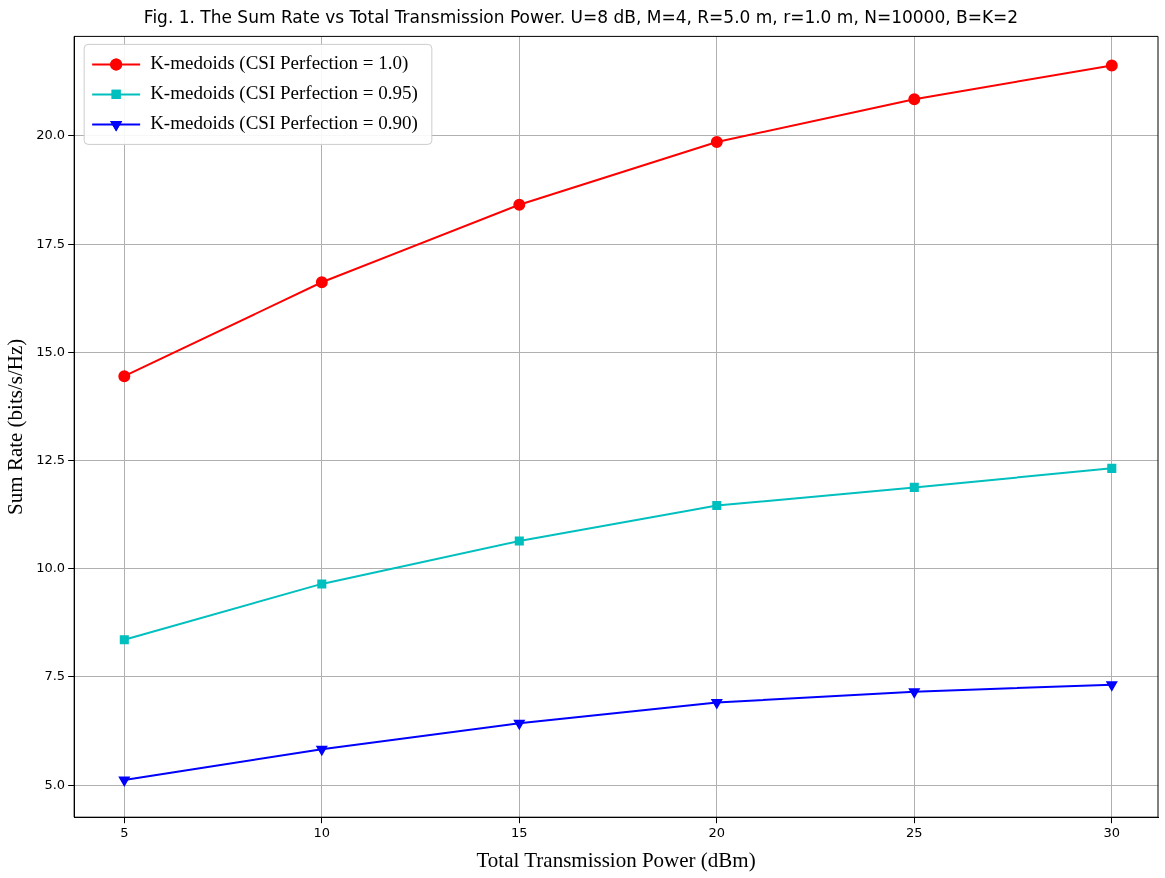  What do you see at coordinates (51, 351) in the screenshot?
I see `y-tick-label: 15.0` at bounding box center [51, 351].